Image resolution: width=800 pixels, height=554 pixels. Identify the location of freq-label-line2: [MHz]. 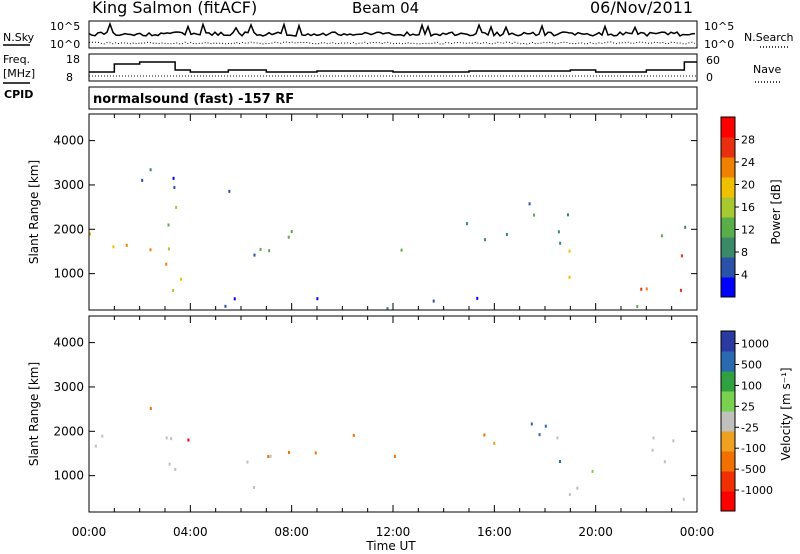
(19, 73).